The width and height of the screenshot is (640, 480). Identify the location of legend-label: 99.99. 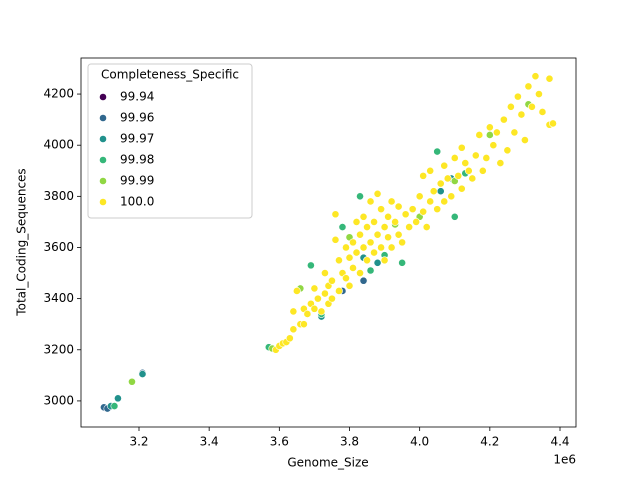
(137, 181).